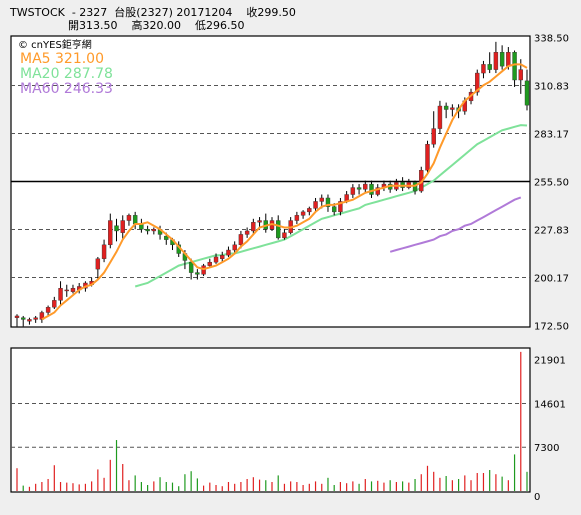  Describe the element at coordinates (551, 231) in the screenshot. I see `price-tick-label: 227.83` at that location.